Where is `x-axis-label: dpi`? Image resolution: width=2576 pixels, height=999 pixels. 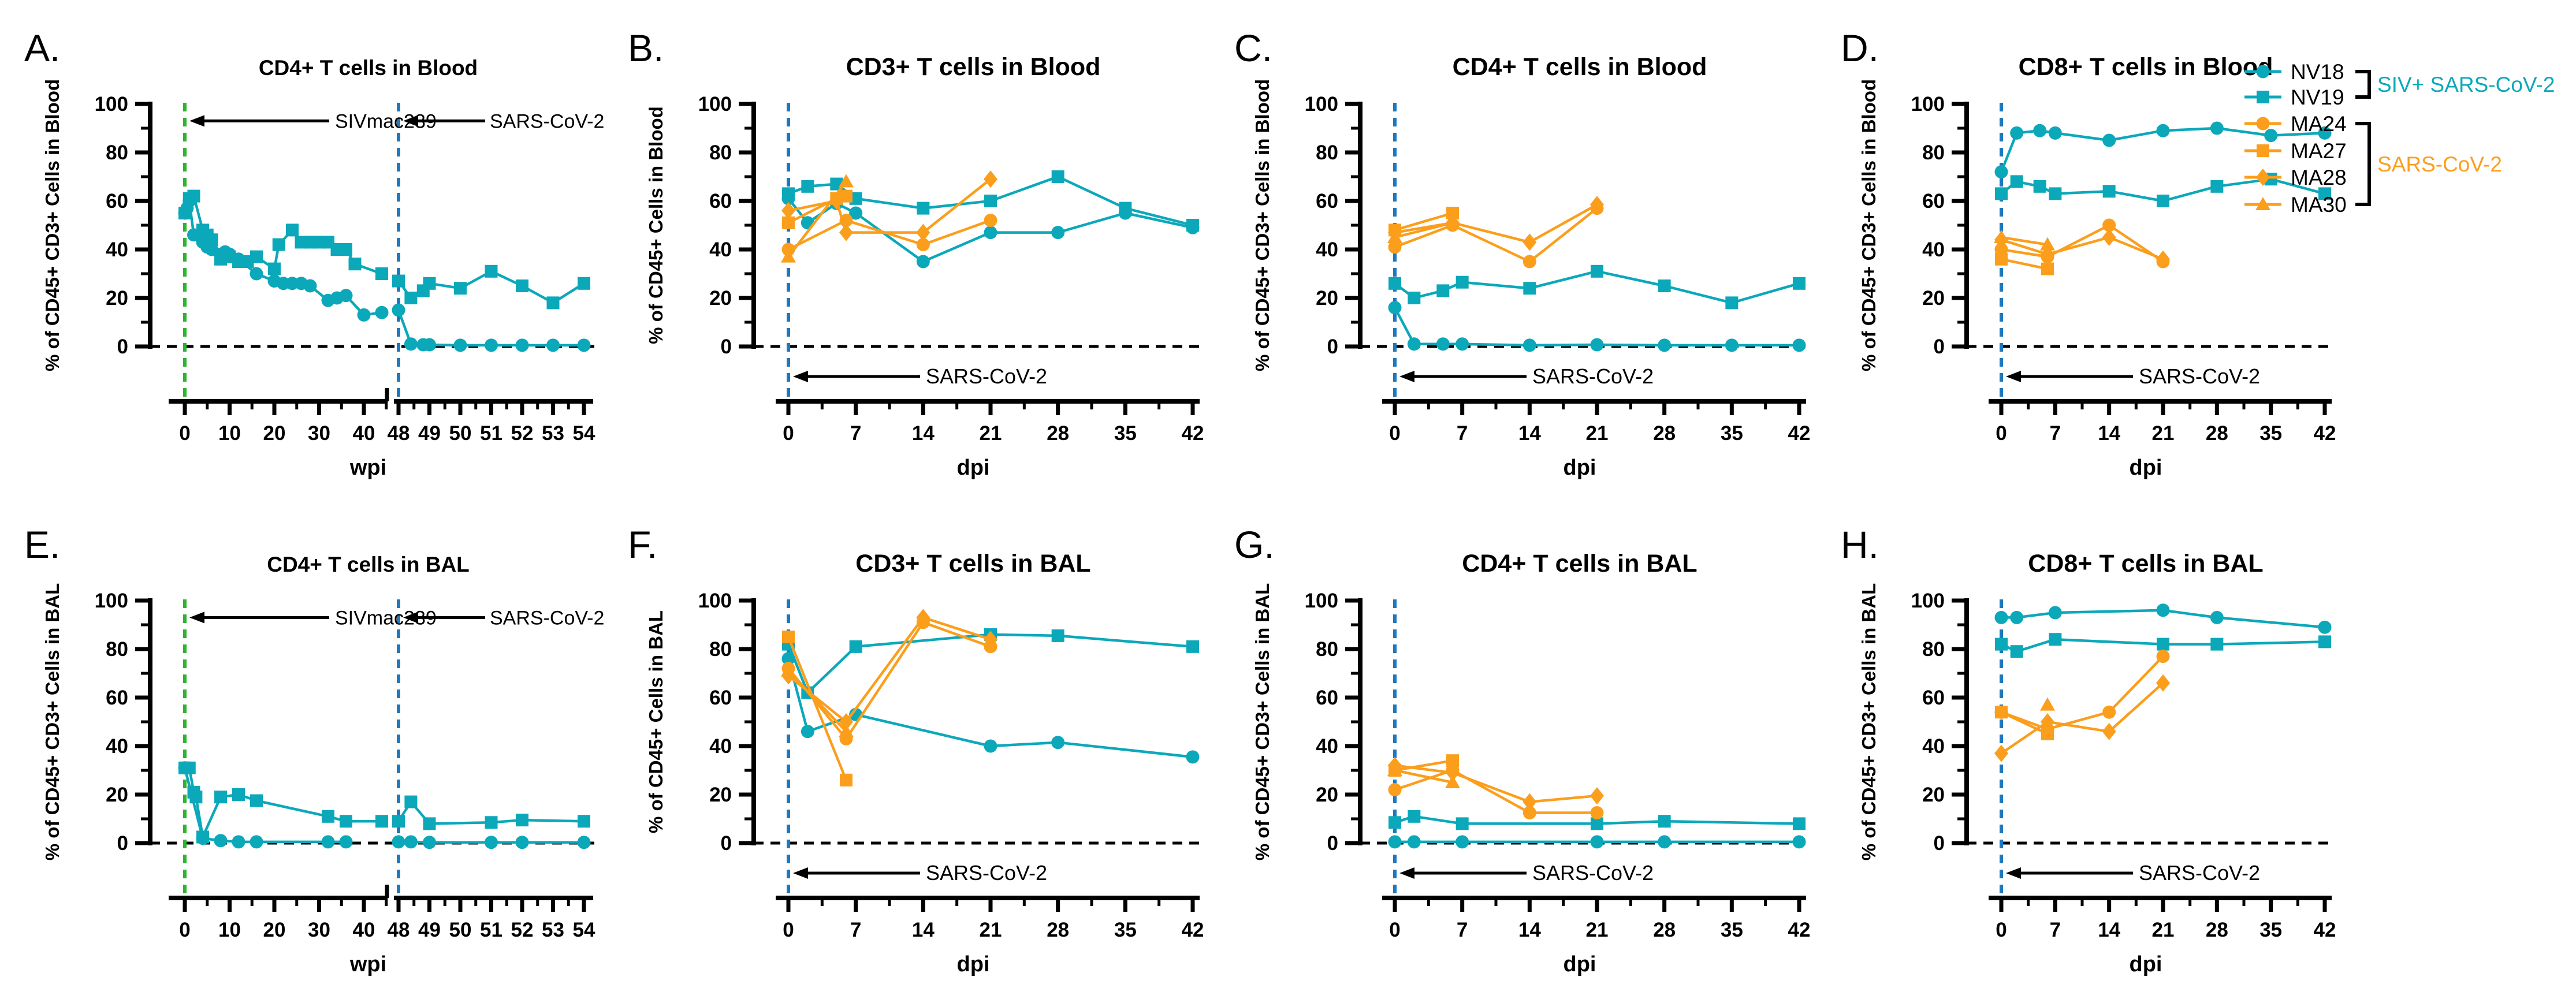
x-axis-label: dpi is located at coordinates (974, 964).